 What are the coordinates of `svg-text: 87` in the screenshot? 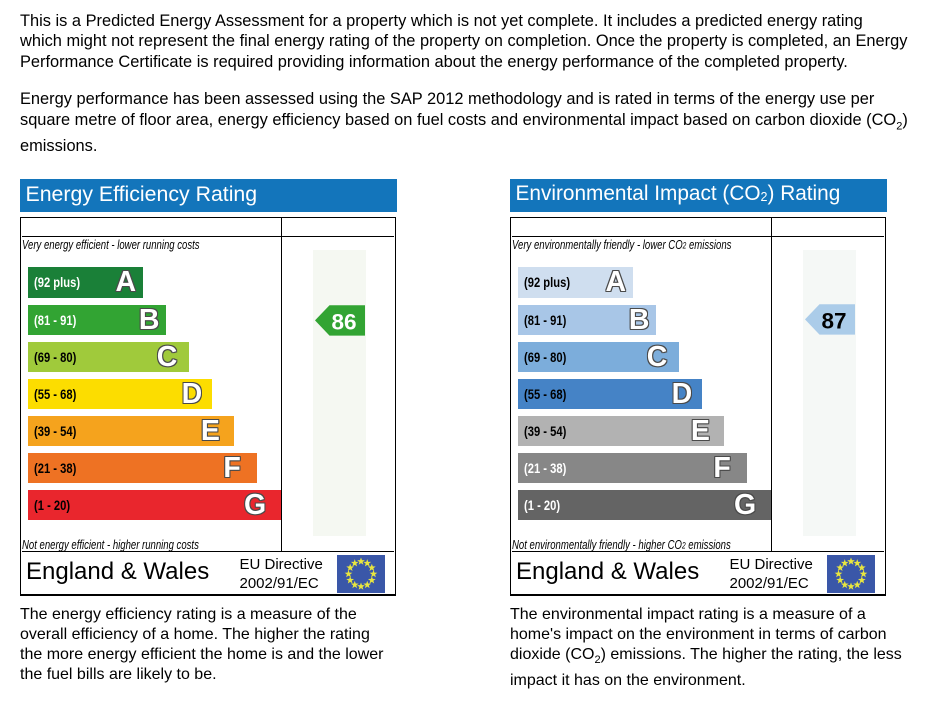 It's located at (833, 320).